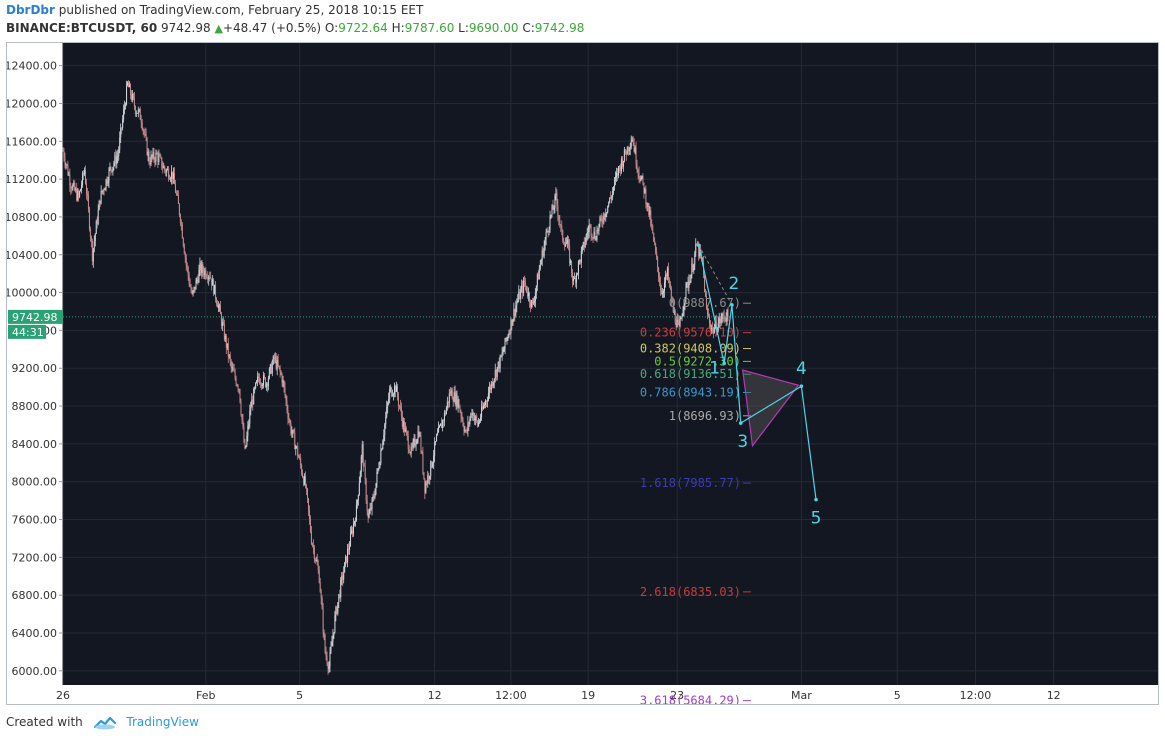 The image size is (1165, 741). What do you see at coordinates (1054, 695) in the screenshot?
I see `x-tick-label: 12` at bounding box center [1054, 695].